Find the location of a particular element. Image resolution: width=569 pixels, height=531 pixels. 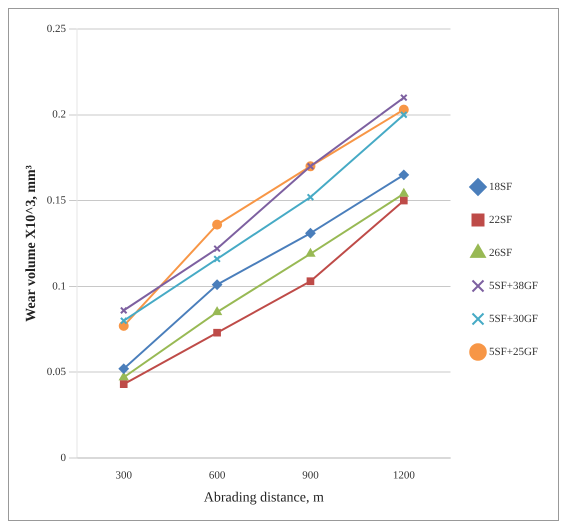

y-tick-label: 0.25 is located at coordinates (56, 28).